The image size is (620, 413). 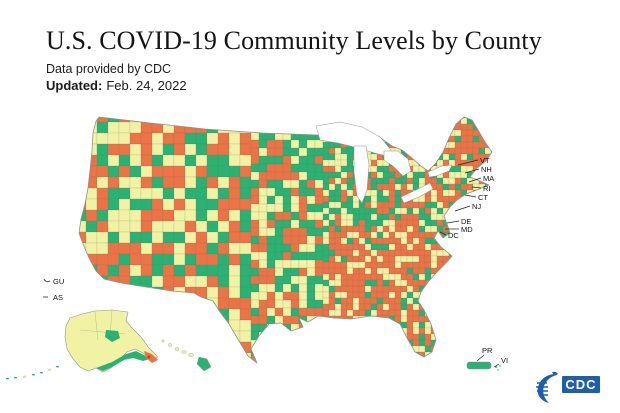 What do you see at coordinates (470, 196) in the screenshot?
I see `leader-line-ct` at bounding box center [470, 196].